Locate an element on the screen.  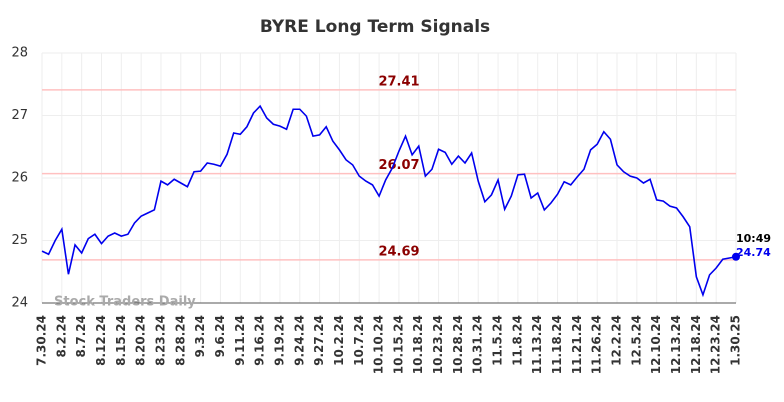
x-tick-label: 12.10.24 is located at coordinates (656, 344).